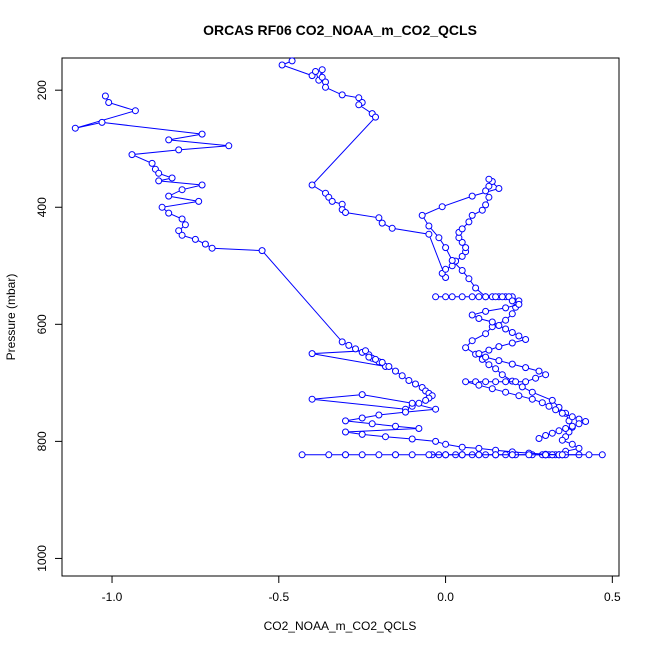 Image resolution: width=650 pixels, height=650 pixels. Describe the element at coordinates (340, 30) in the screenshot. I see `chart-title: ORCAS RF06 CO2_NOAA_m_CO2_QCLS` at that location.